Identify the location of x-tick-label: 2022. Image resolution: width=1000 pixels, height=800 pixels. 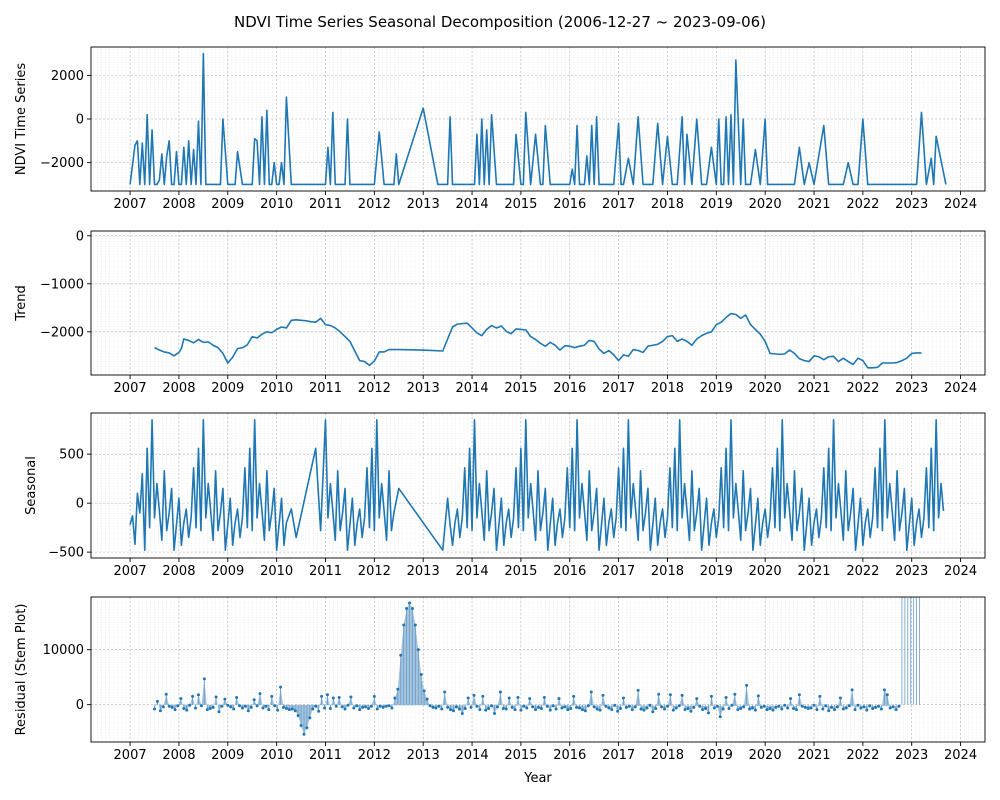
(862, 755).